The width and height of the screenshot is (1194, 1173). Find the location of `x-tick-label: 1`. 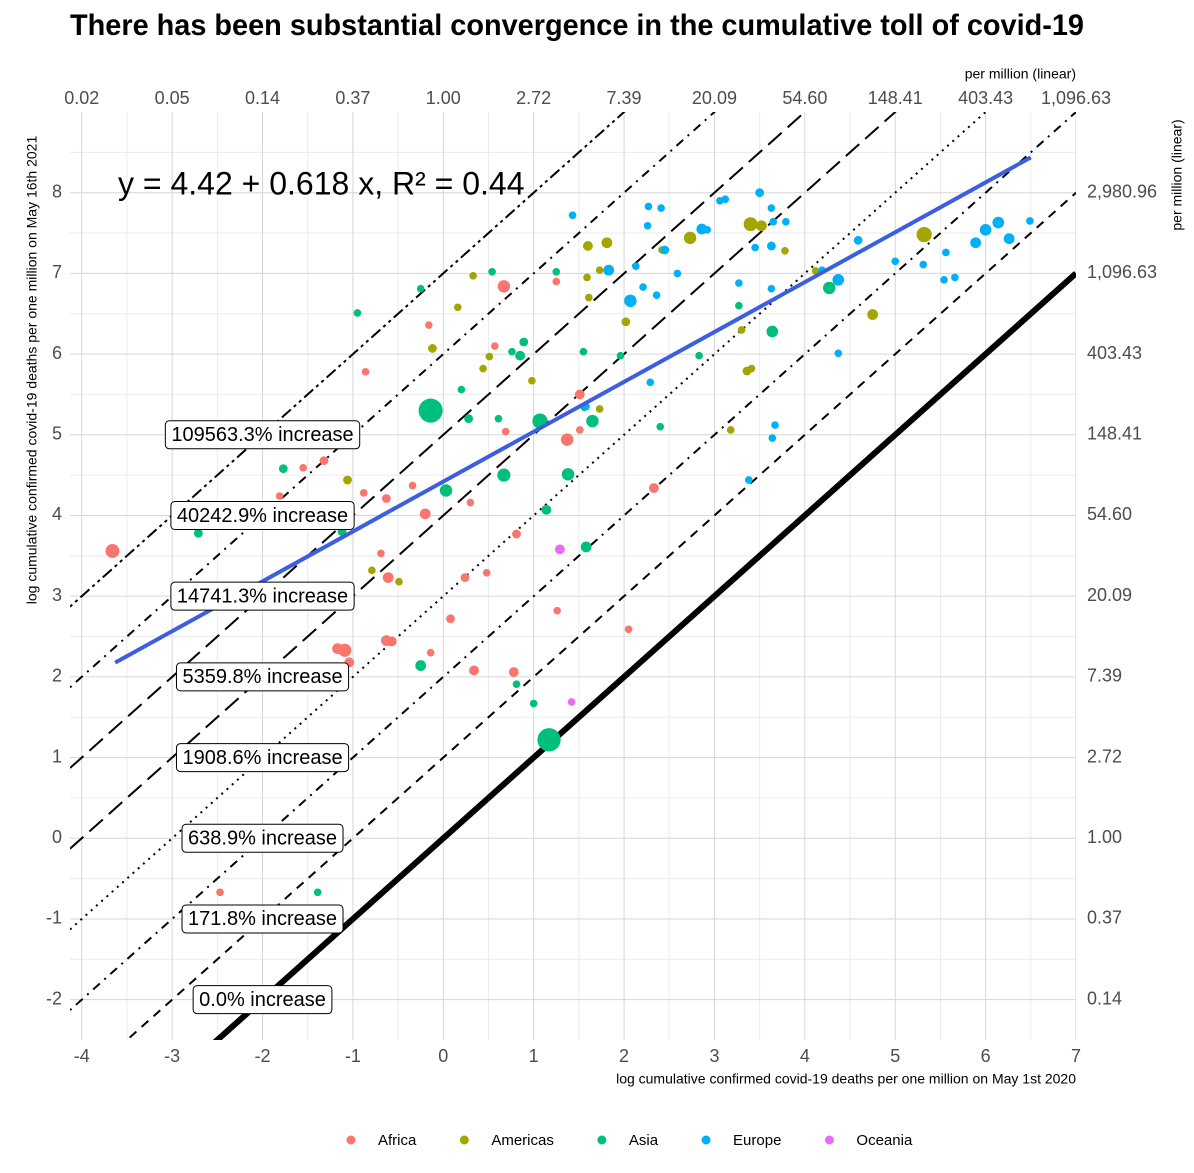

x-tick-label: 1 is located at coordinates (534, 1056).